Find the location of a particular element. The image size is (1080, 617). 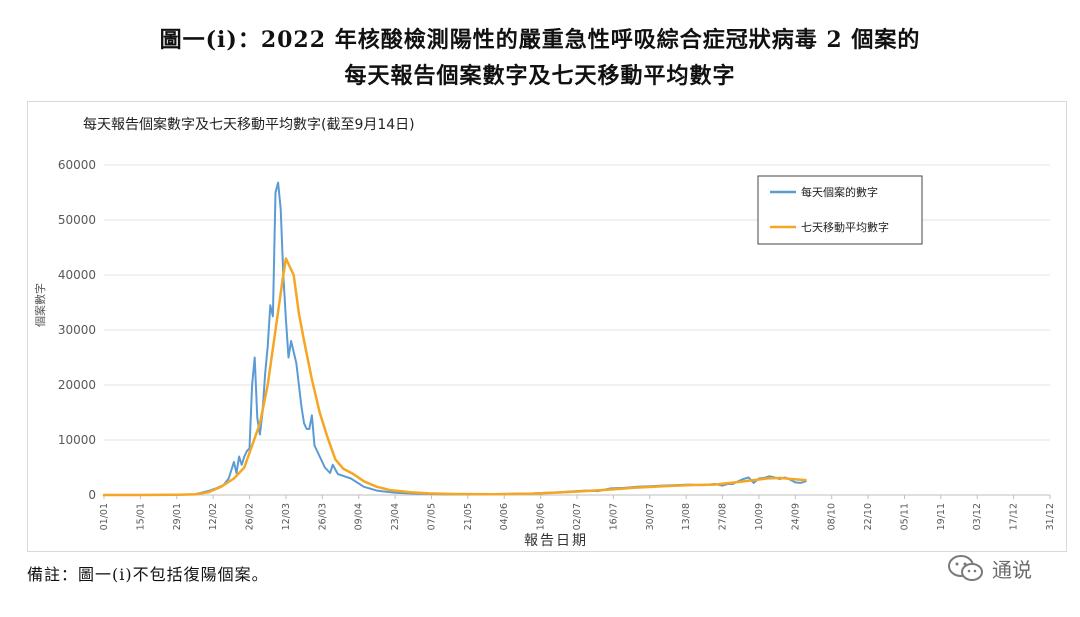

x-tick-label-24/09: 24/09 is located at coordinates (795, 516).